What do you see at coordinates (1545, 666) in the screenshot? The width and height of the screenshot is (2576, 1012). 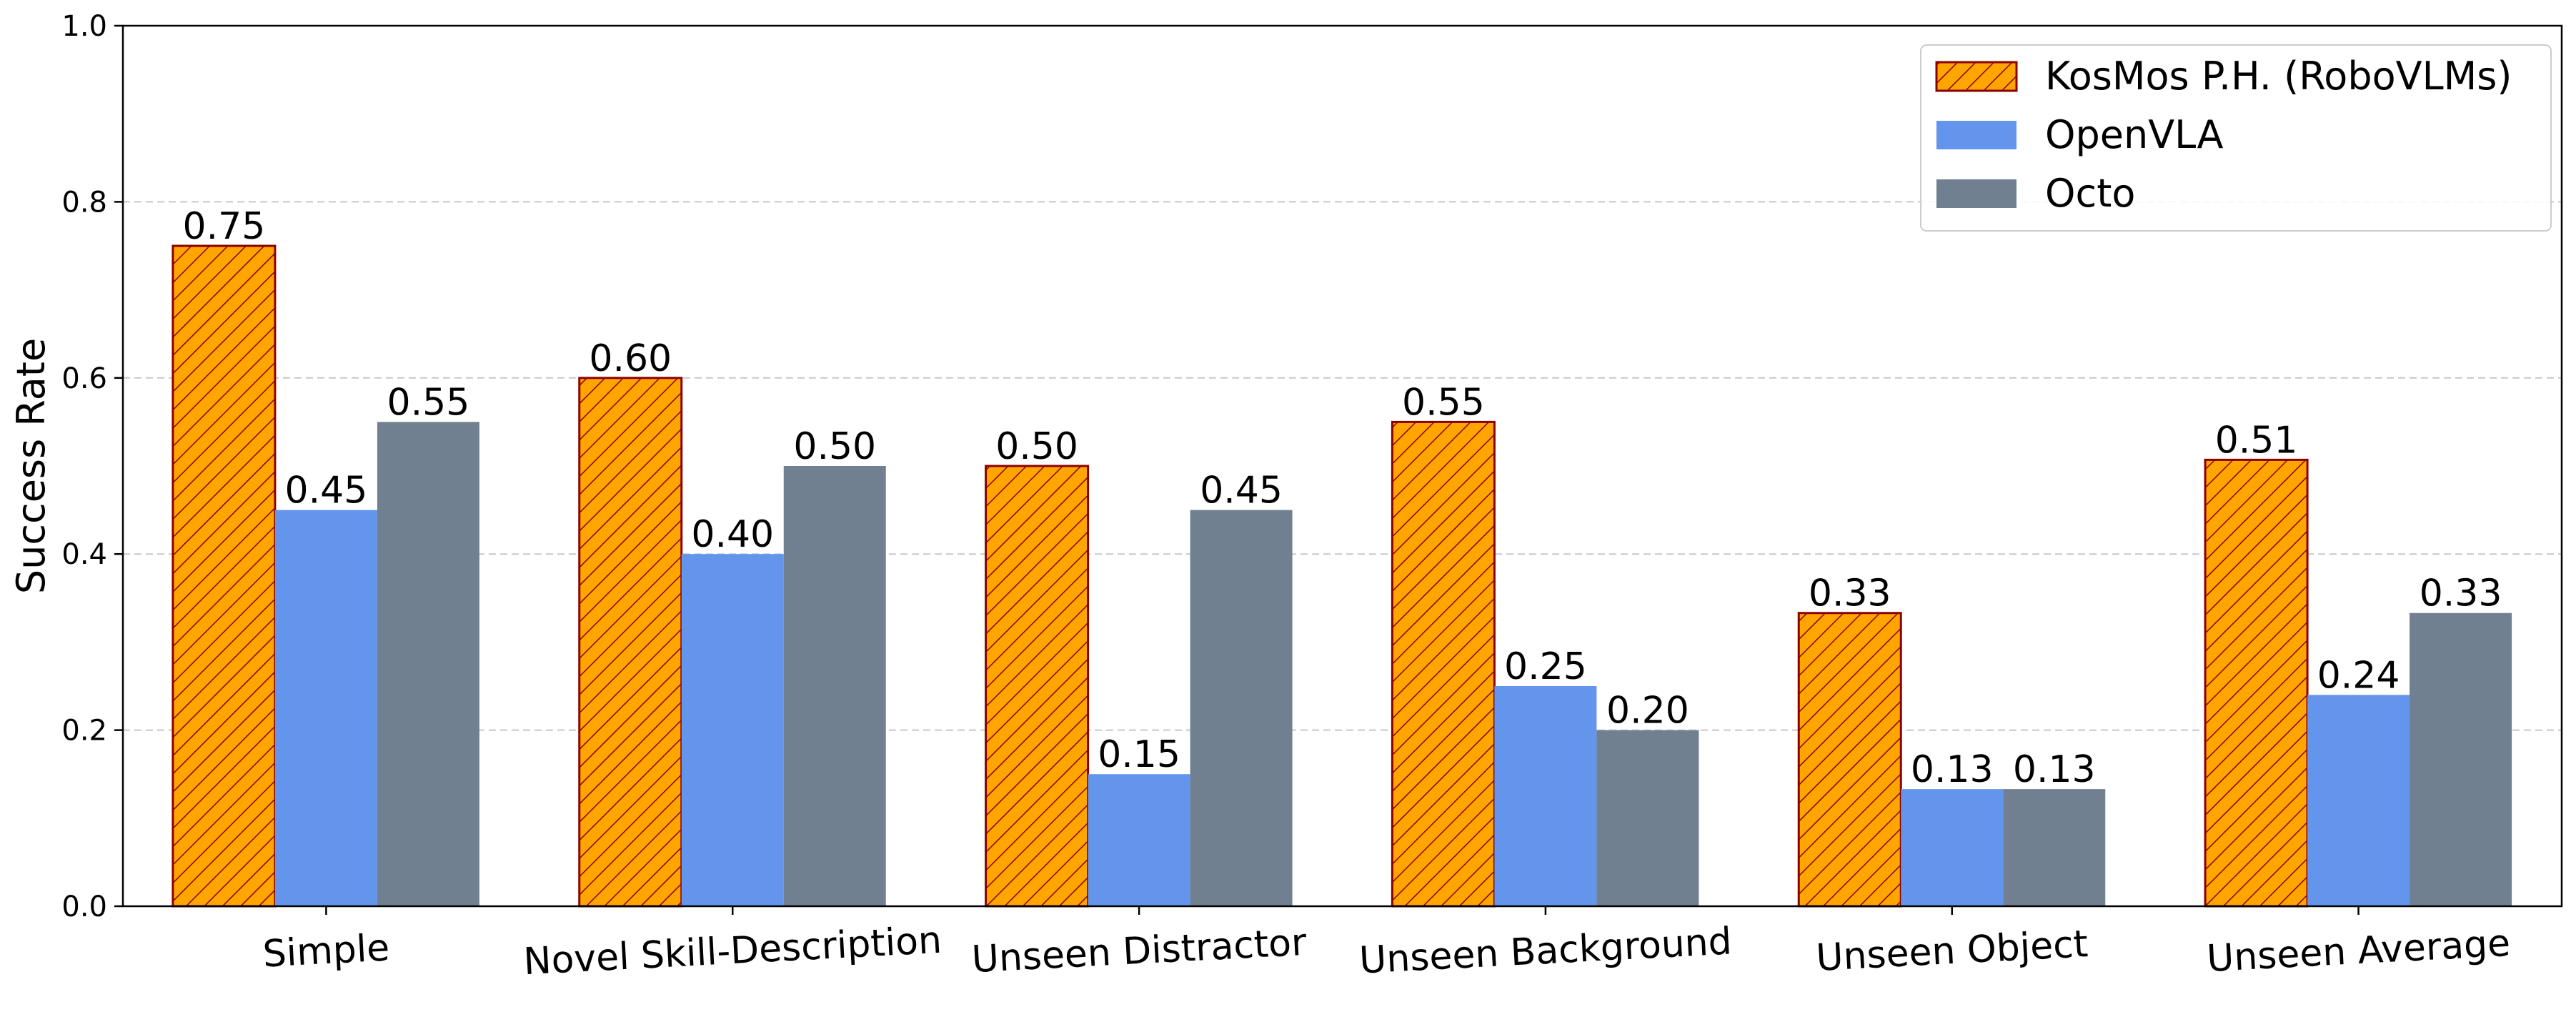 I see `data-label: 0.25` at bounding box center [1545, 666].